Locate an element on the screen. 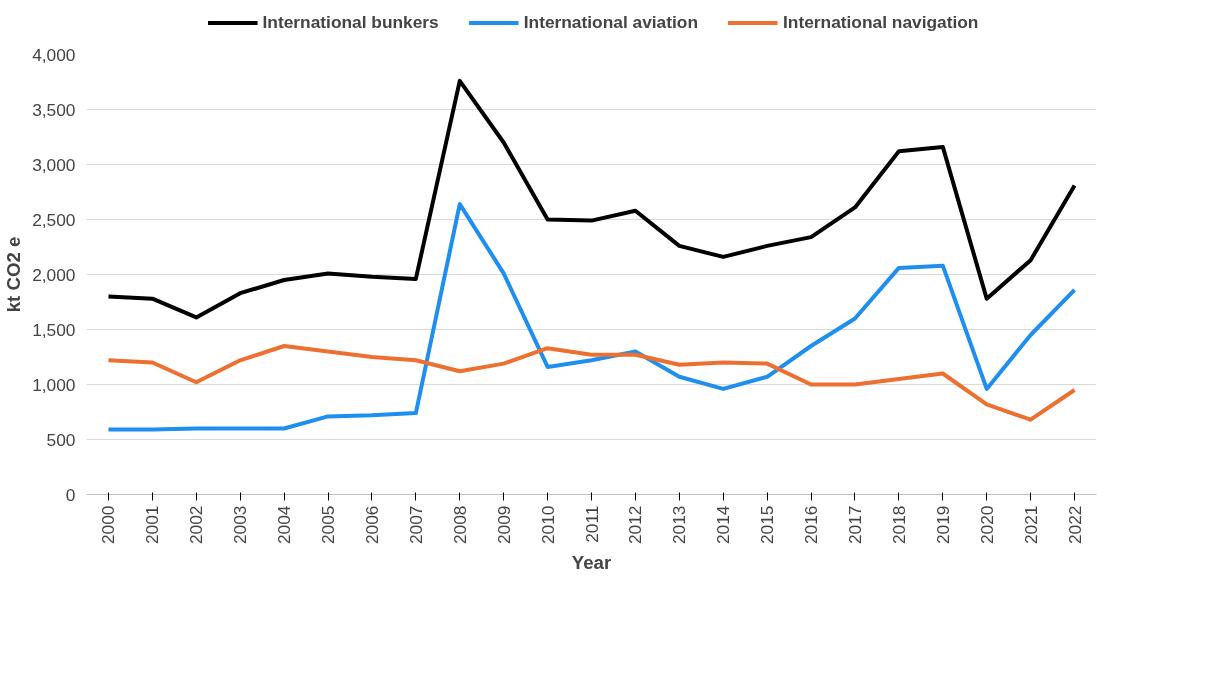 This screenshot has width=1206, height=695. x-tick-label: 2014 is located at coordinates (723, 525).